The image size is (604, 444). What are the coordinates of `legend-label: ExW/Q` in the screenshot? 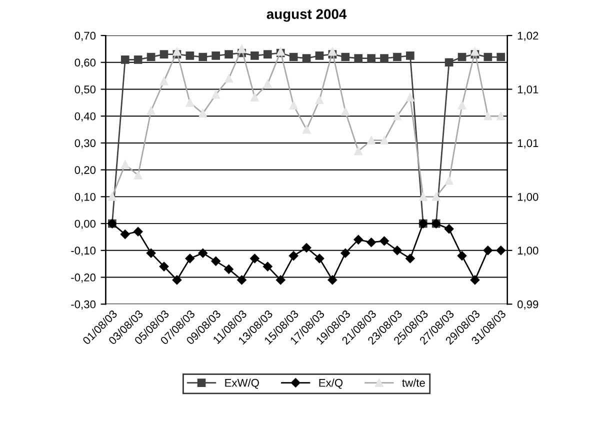 It's located at (242, 383).